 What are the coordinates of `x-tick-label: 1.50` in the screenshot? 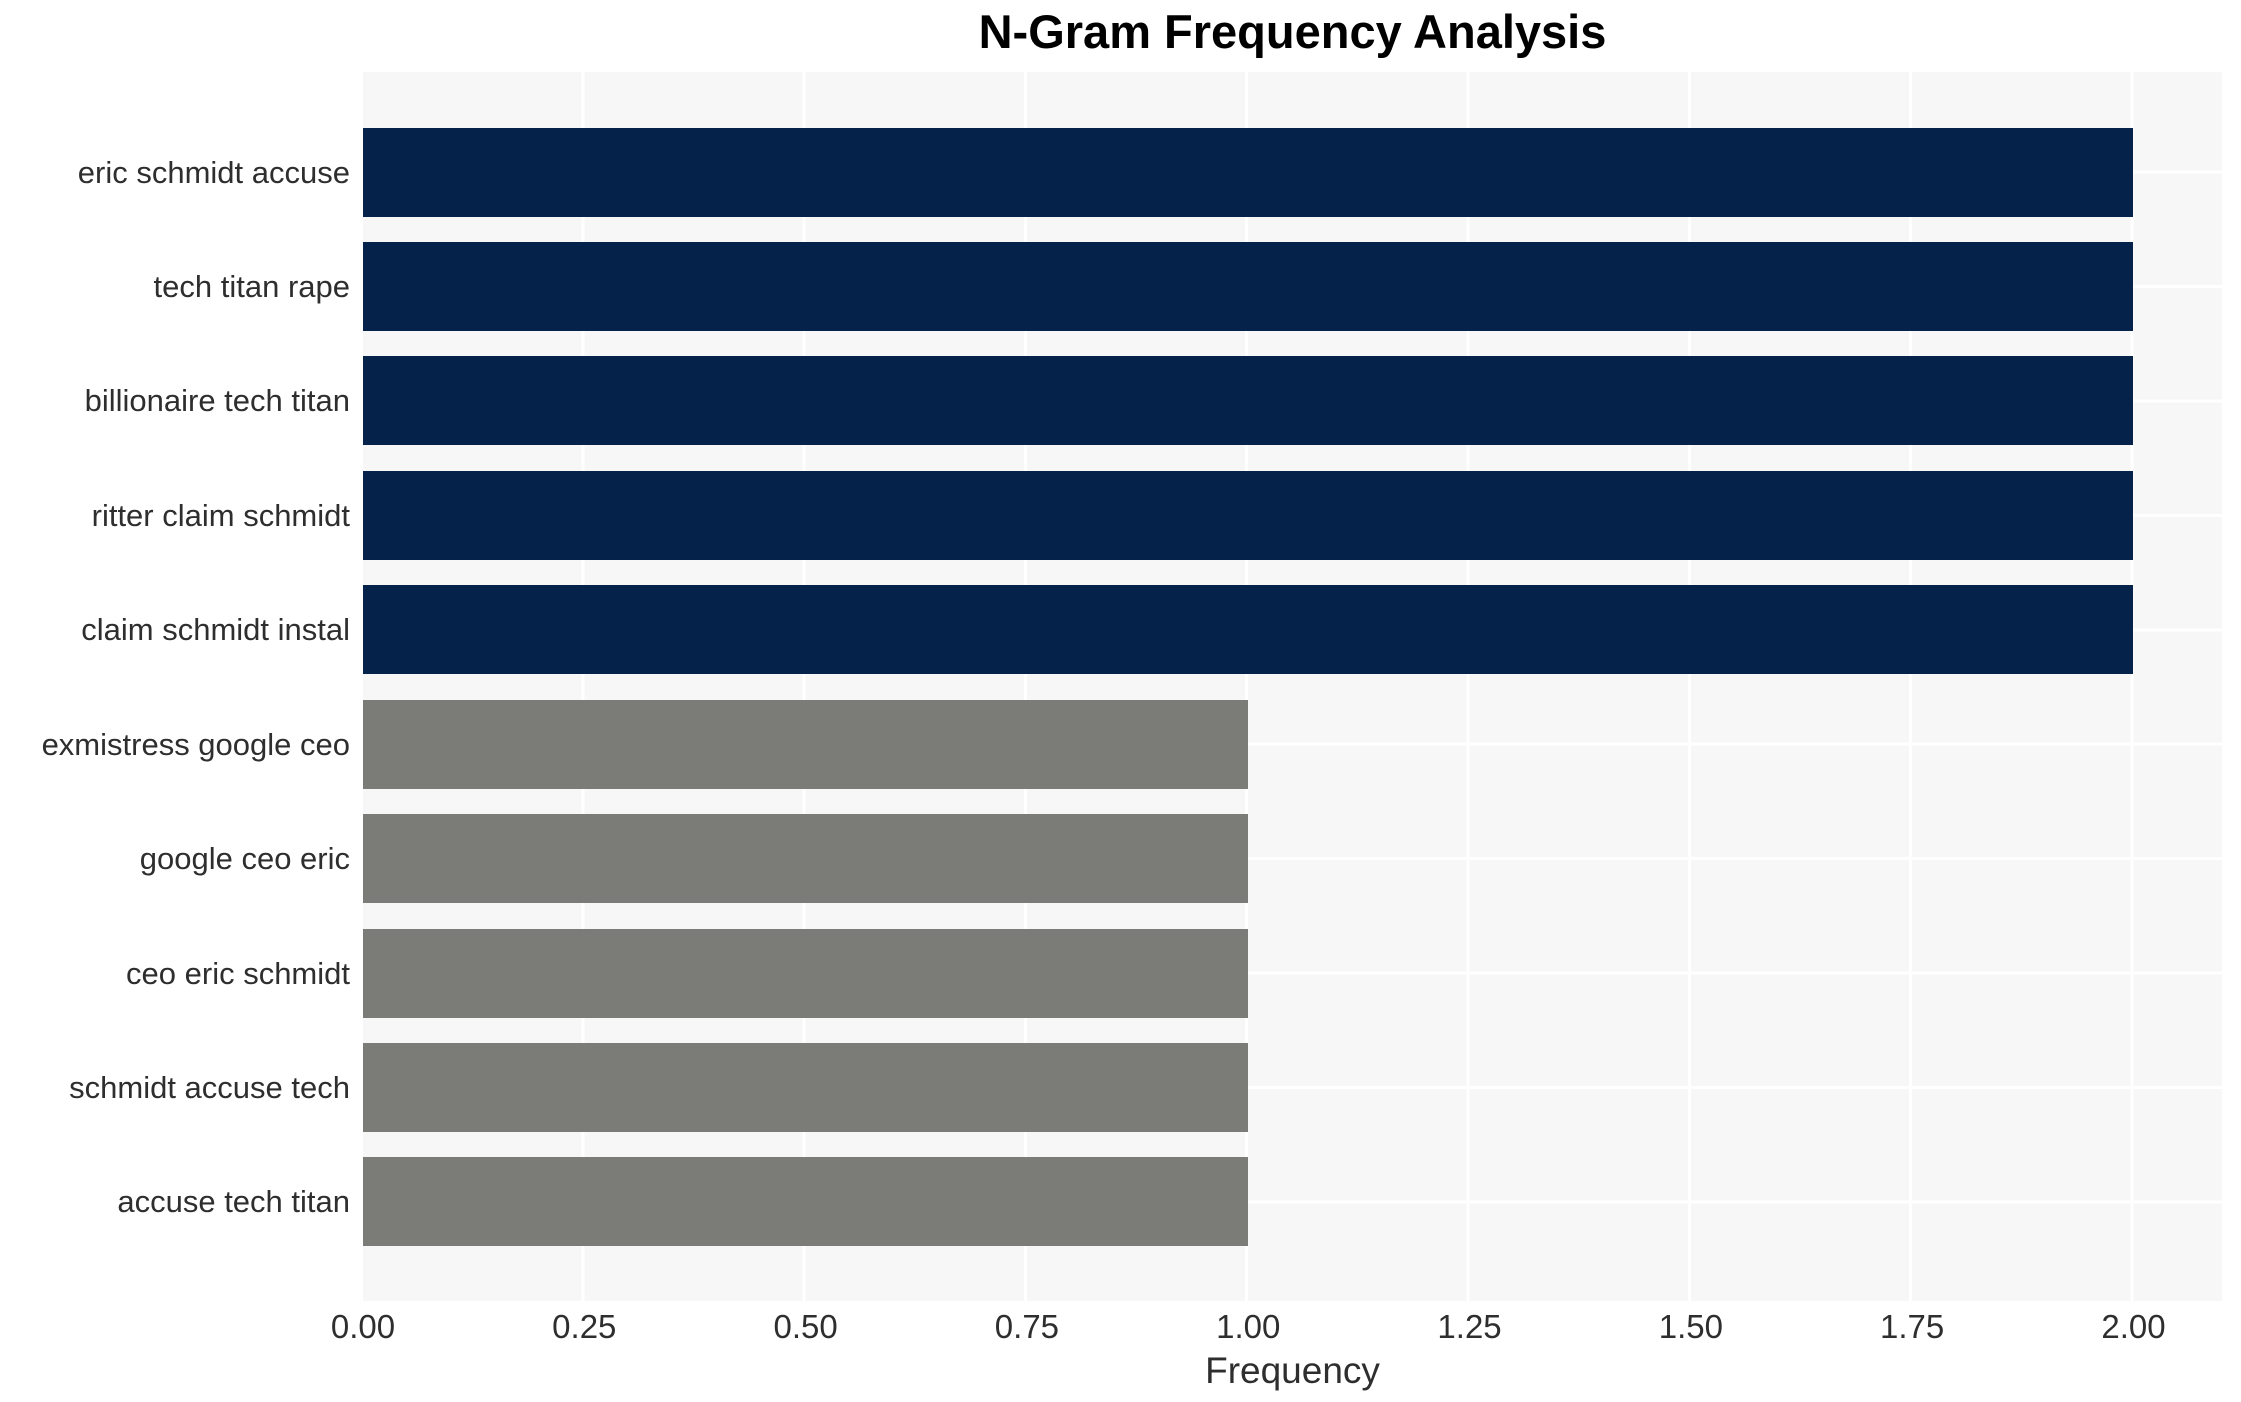 It's located at (1690, 1326).